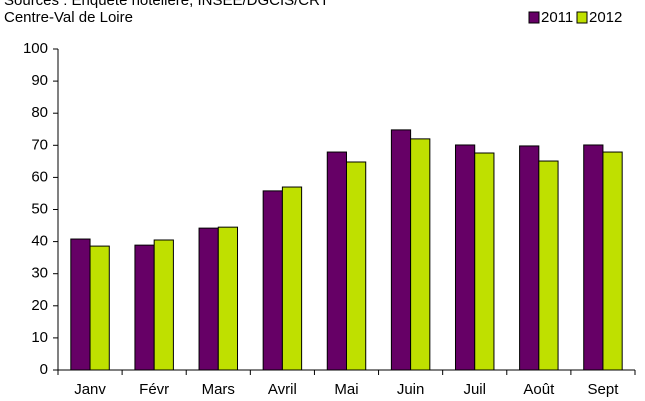 The width and height of the screenshot is (645, 401). Describe the element at coordinates (346, 389) in the screenshot. I see `x-tick-label: Mai` at that location.